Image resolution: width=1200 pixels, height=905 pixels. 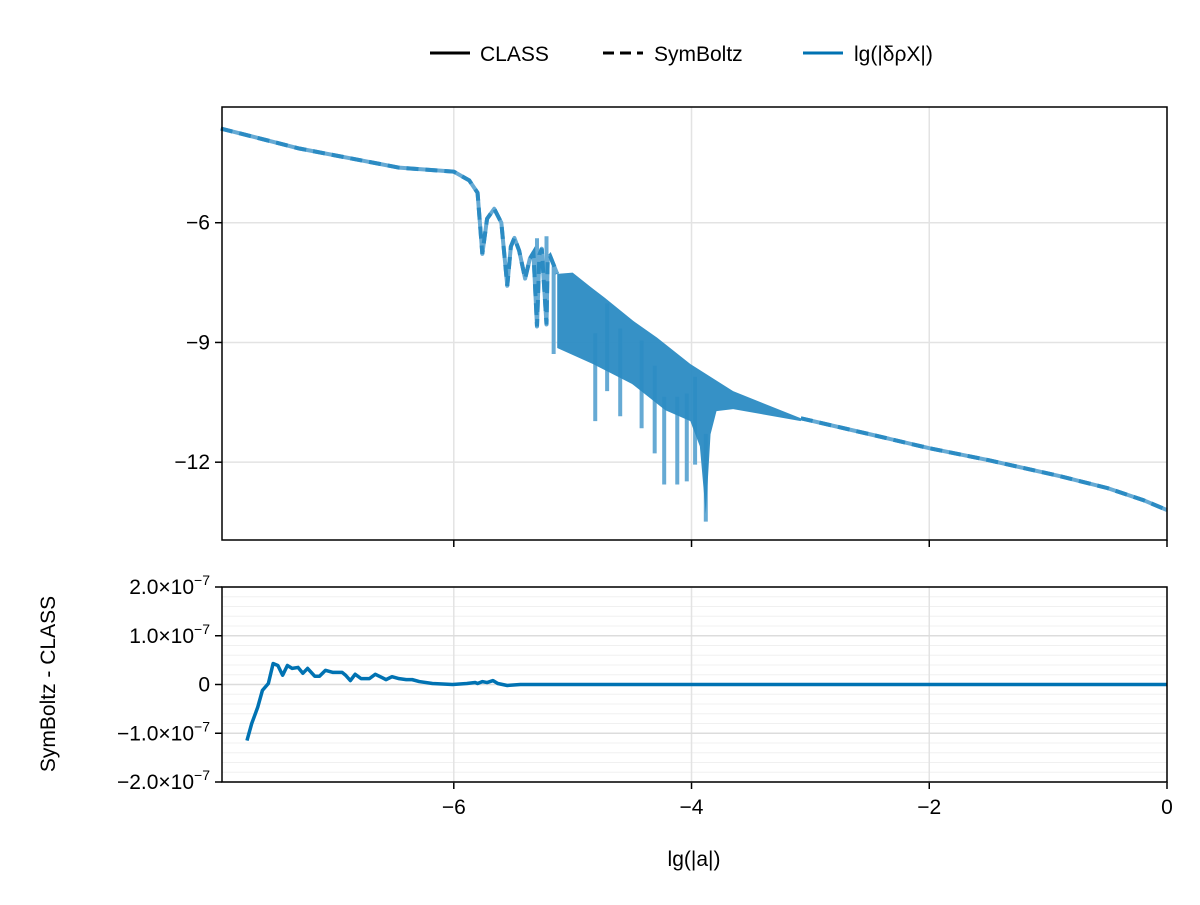 I want to click on legend-drhox-label: lg(|δρX|), so click(x=893, y=54).